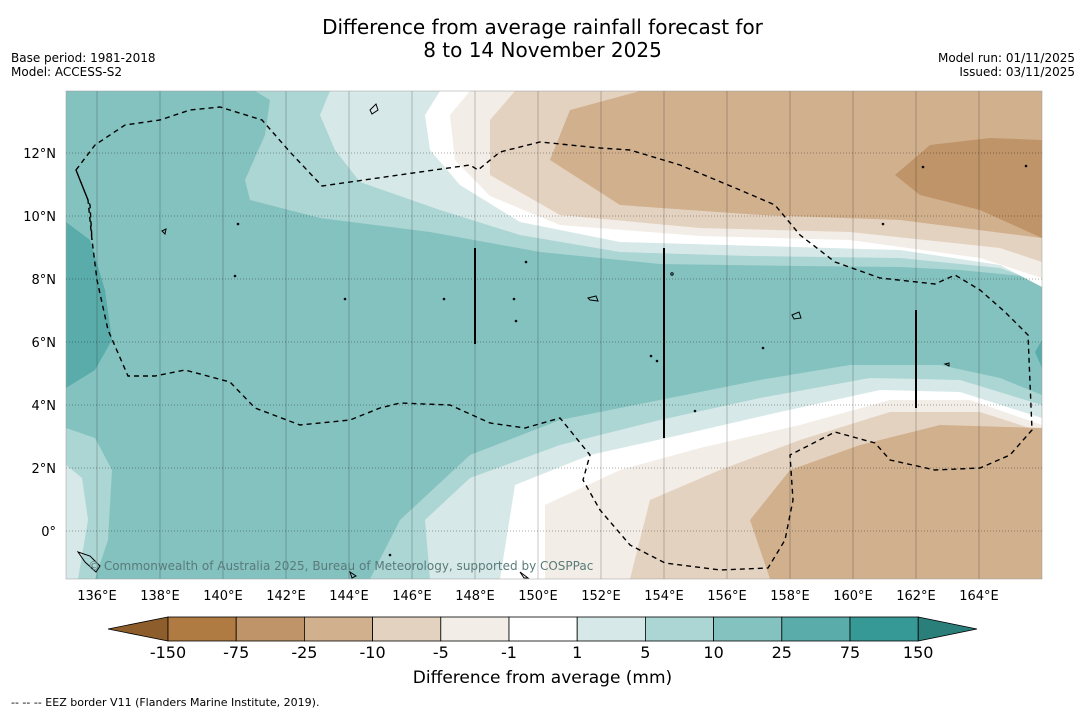 Image resolution: width=1085 pixels, height=713 pixels. I want to click on colorbar-tick-label: -150, so click(168, 652).